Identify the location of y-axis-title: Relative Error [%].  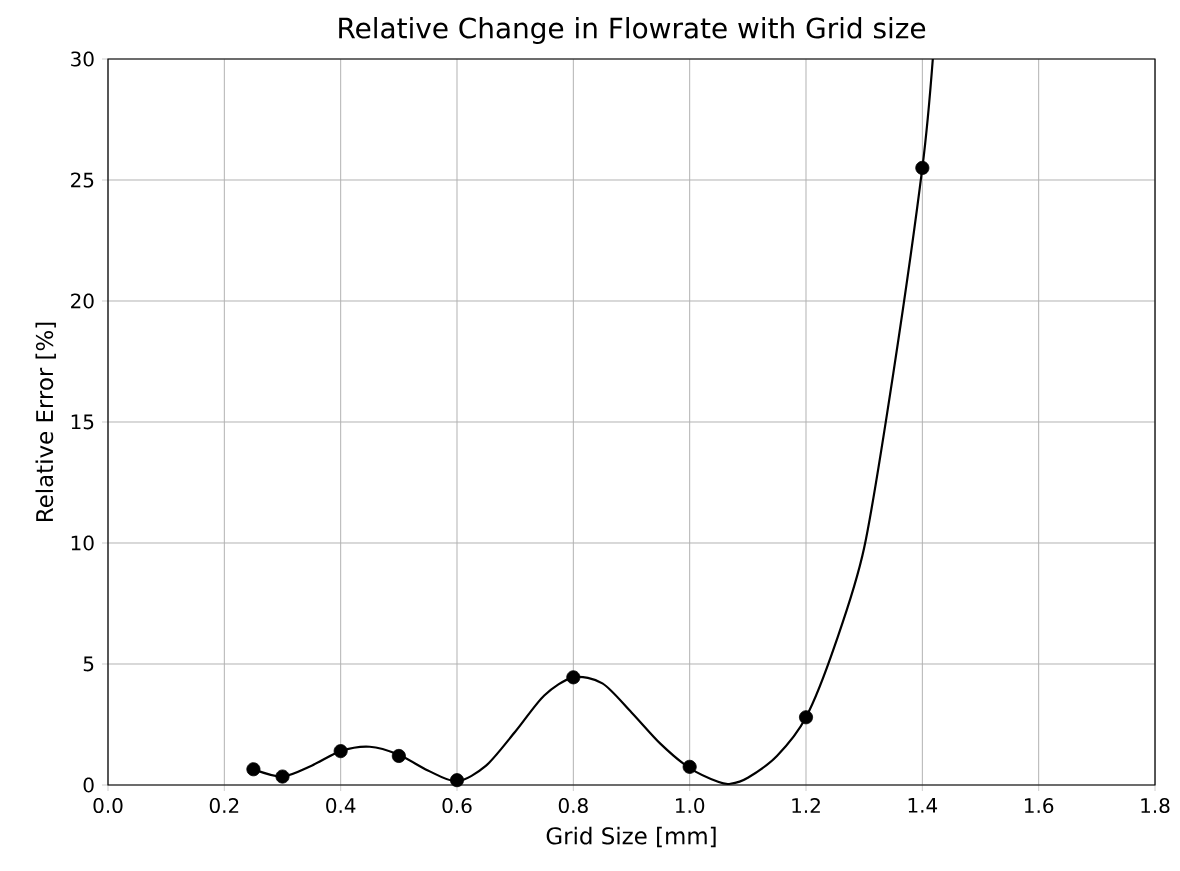
(45, 421).